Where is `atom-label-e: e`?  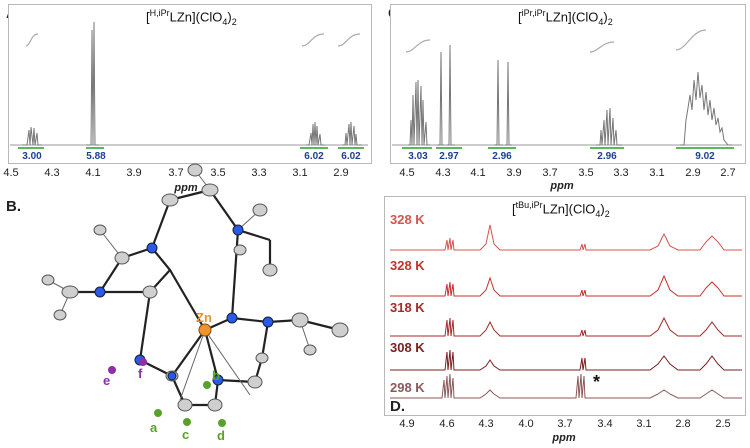
atom-label-e: e is located at coordinates (107, 380).